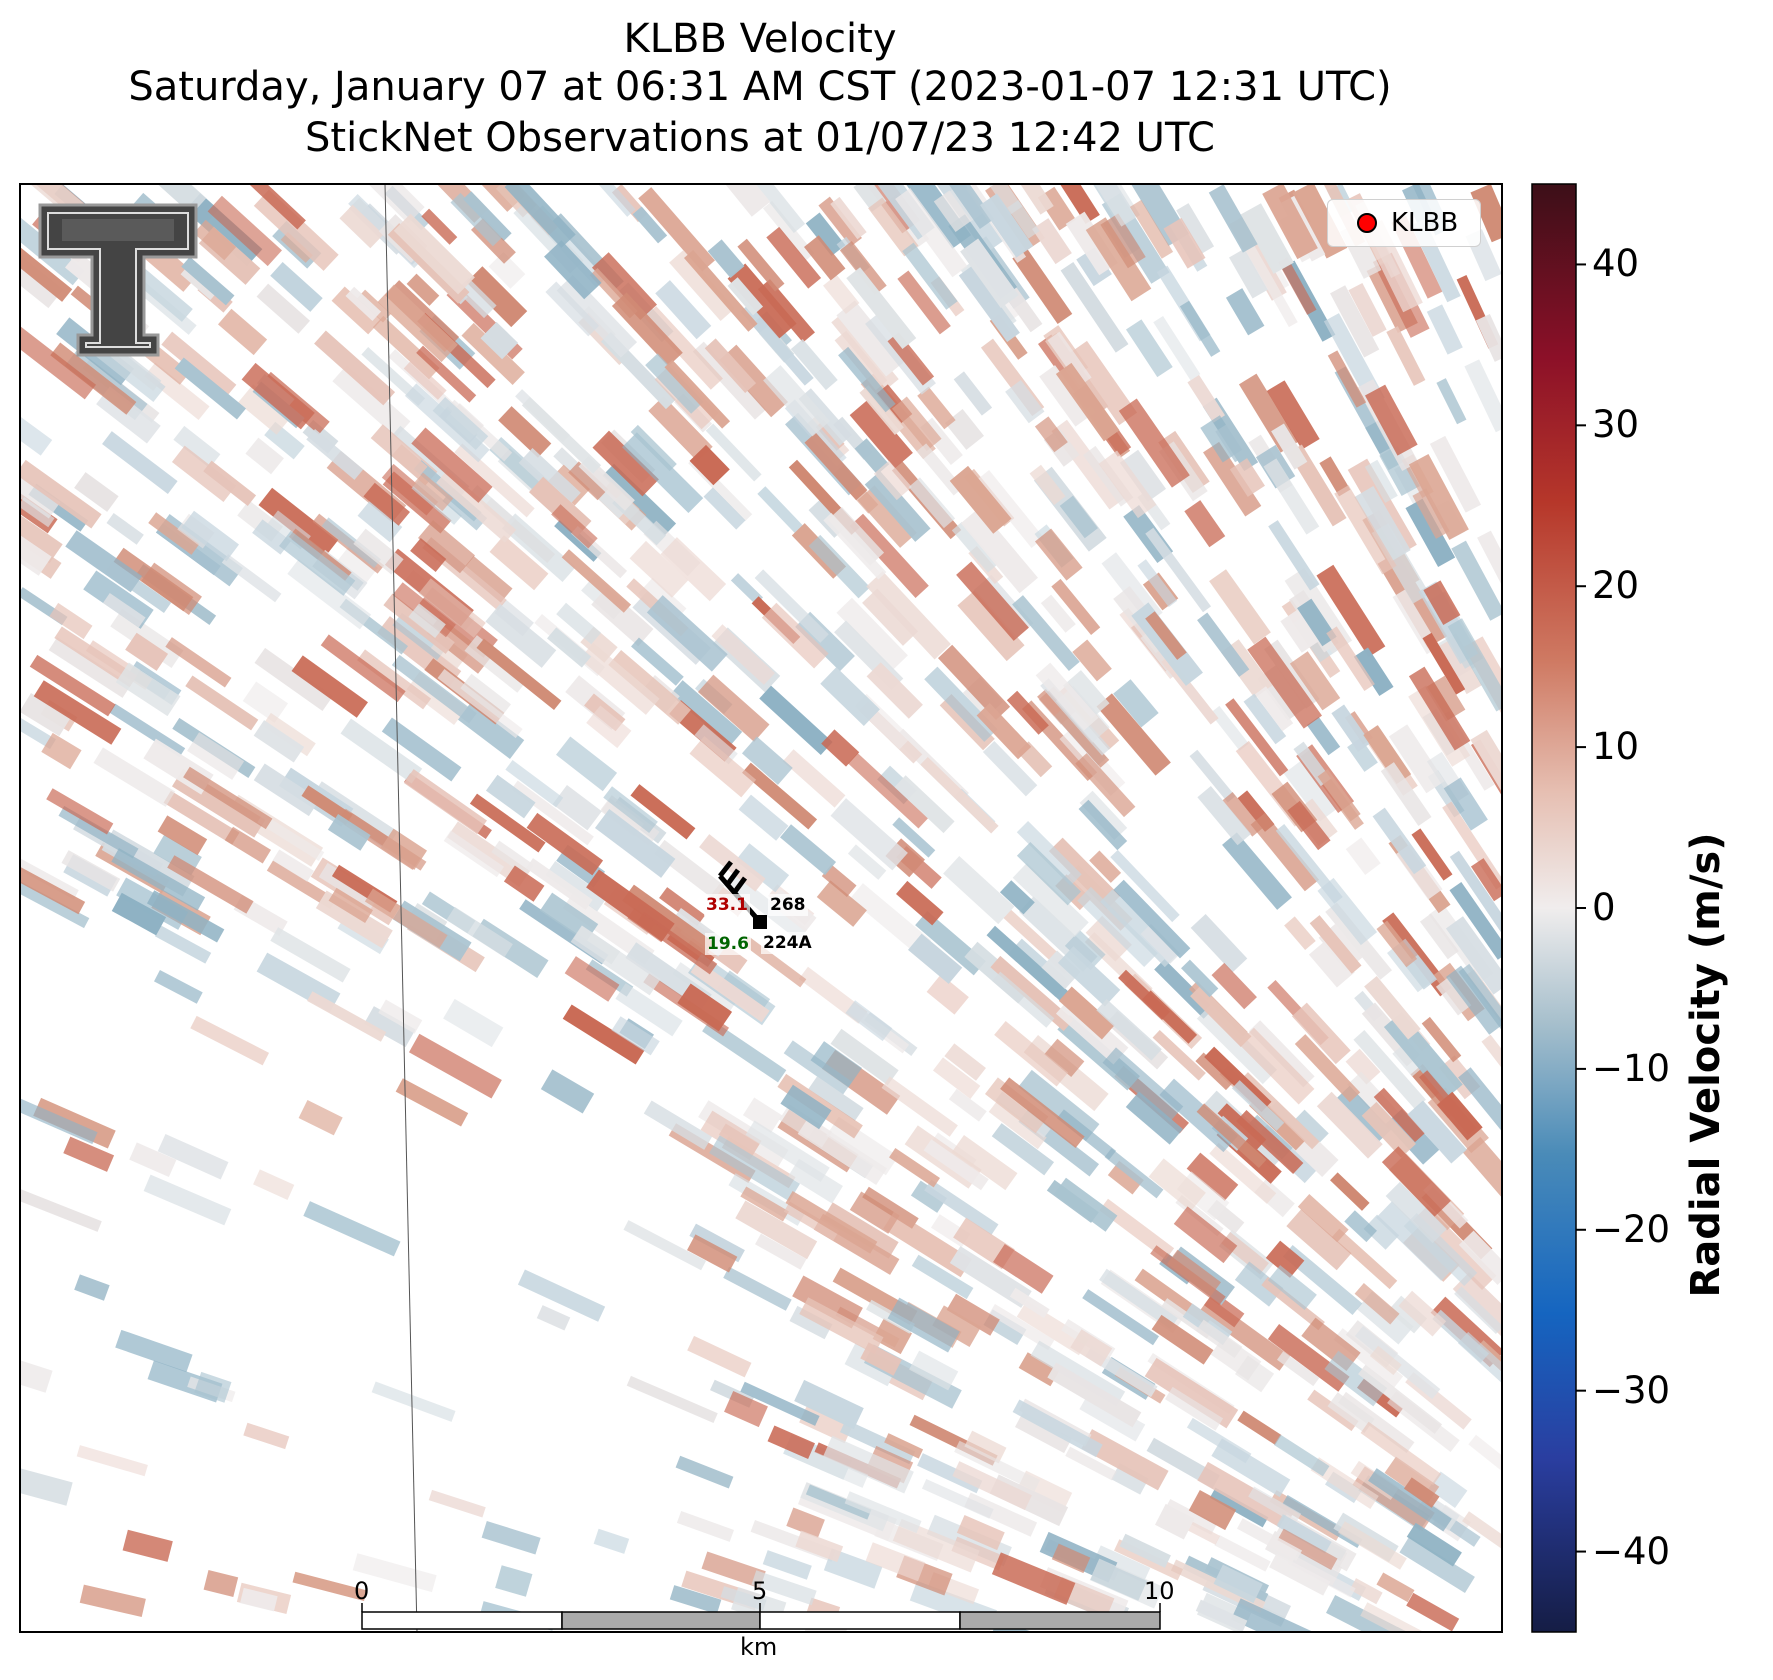 This screenshot has width=1773, height=1680. I want to click on klbb-marker-icon, so click(1367, 223).